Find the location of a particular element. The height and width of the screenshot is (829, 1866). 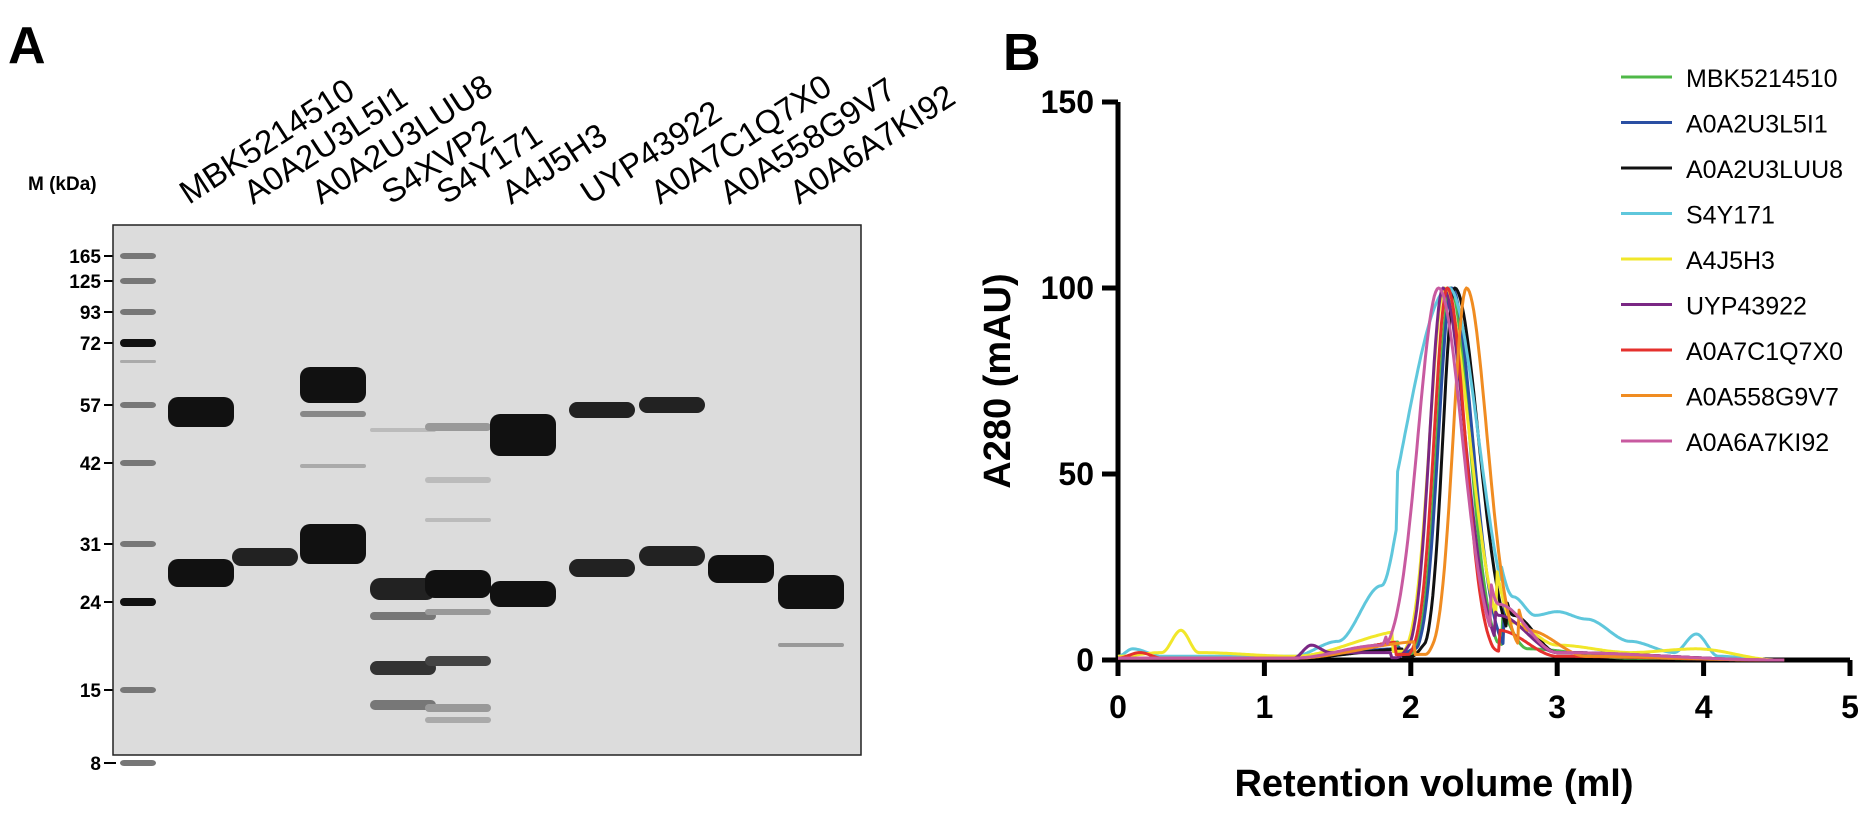

legend-label: A0A558G9V7 is located at coordinates (1762, 398).